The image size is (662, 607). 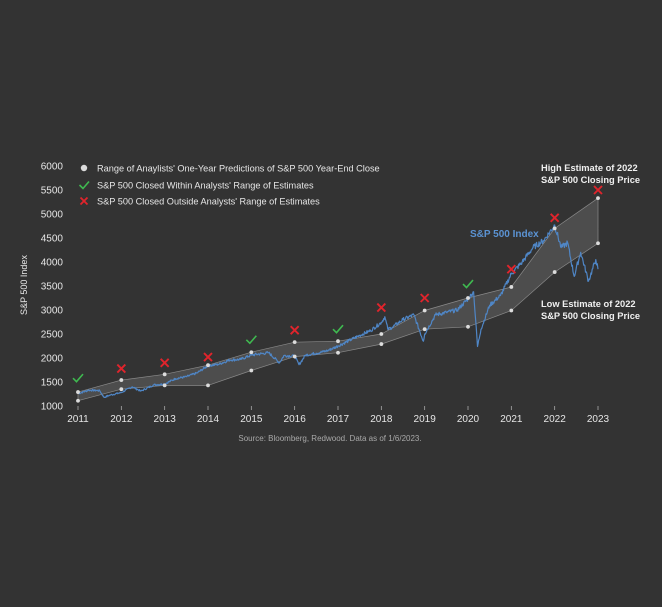 I want to click on low-estimate-label-line1: Low Estimate of 2022, so click(x=588, y=304).